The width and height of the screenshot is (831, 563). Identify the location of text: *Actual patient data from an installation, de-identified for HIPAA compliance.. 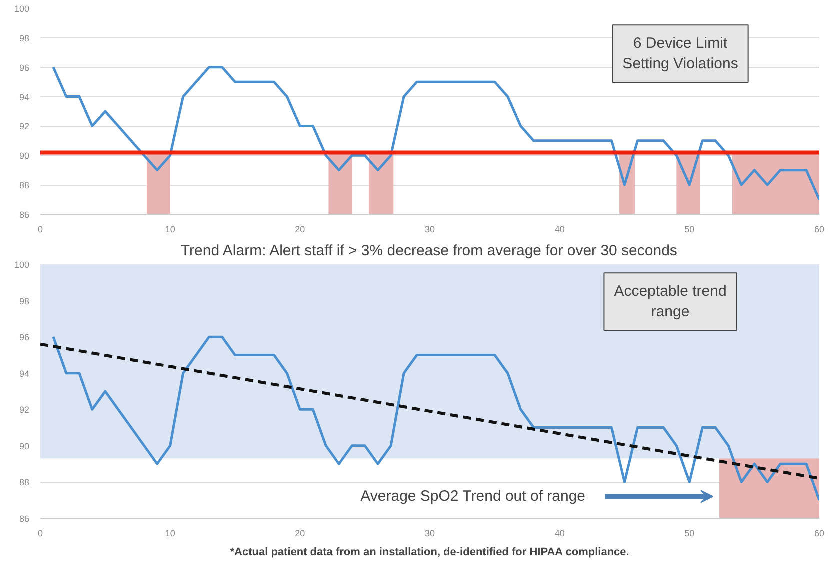
(430, 552).